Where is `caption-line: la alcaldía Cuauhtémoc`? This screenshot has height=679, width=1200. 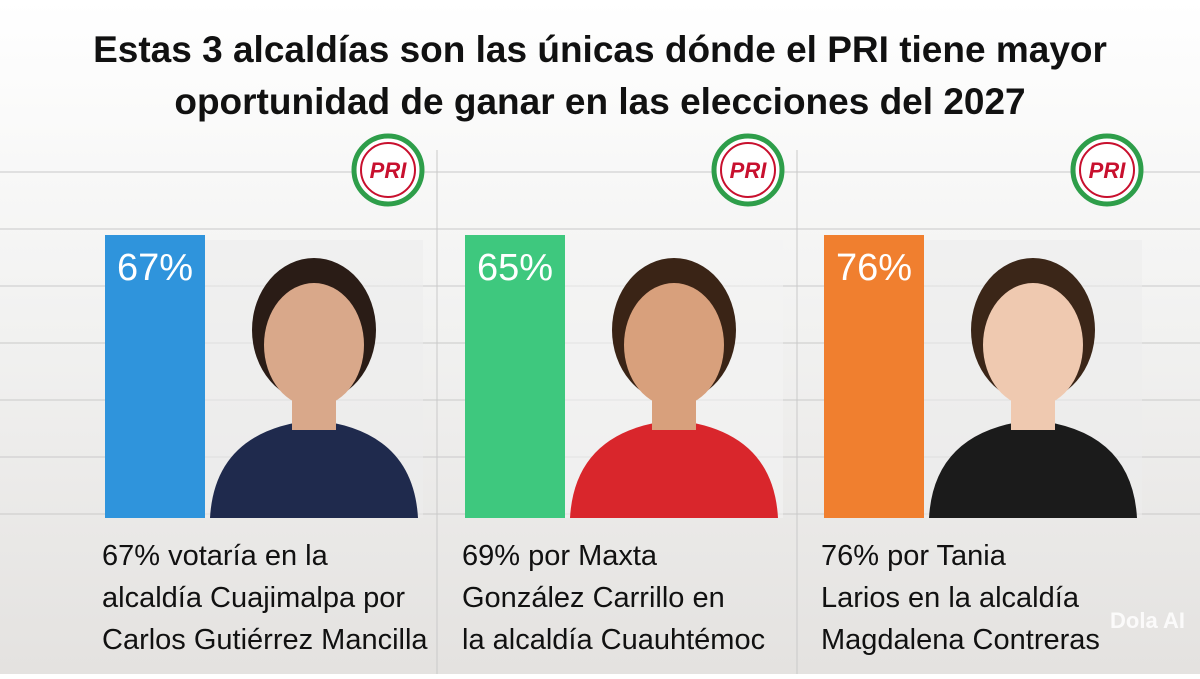
caption-line: la alcaldía Cuauhtémoc is located at coordinates (613, 640).